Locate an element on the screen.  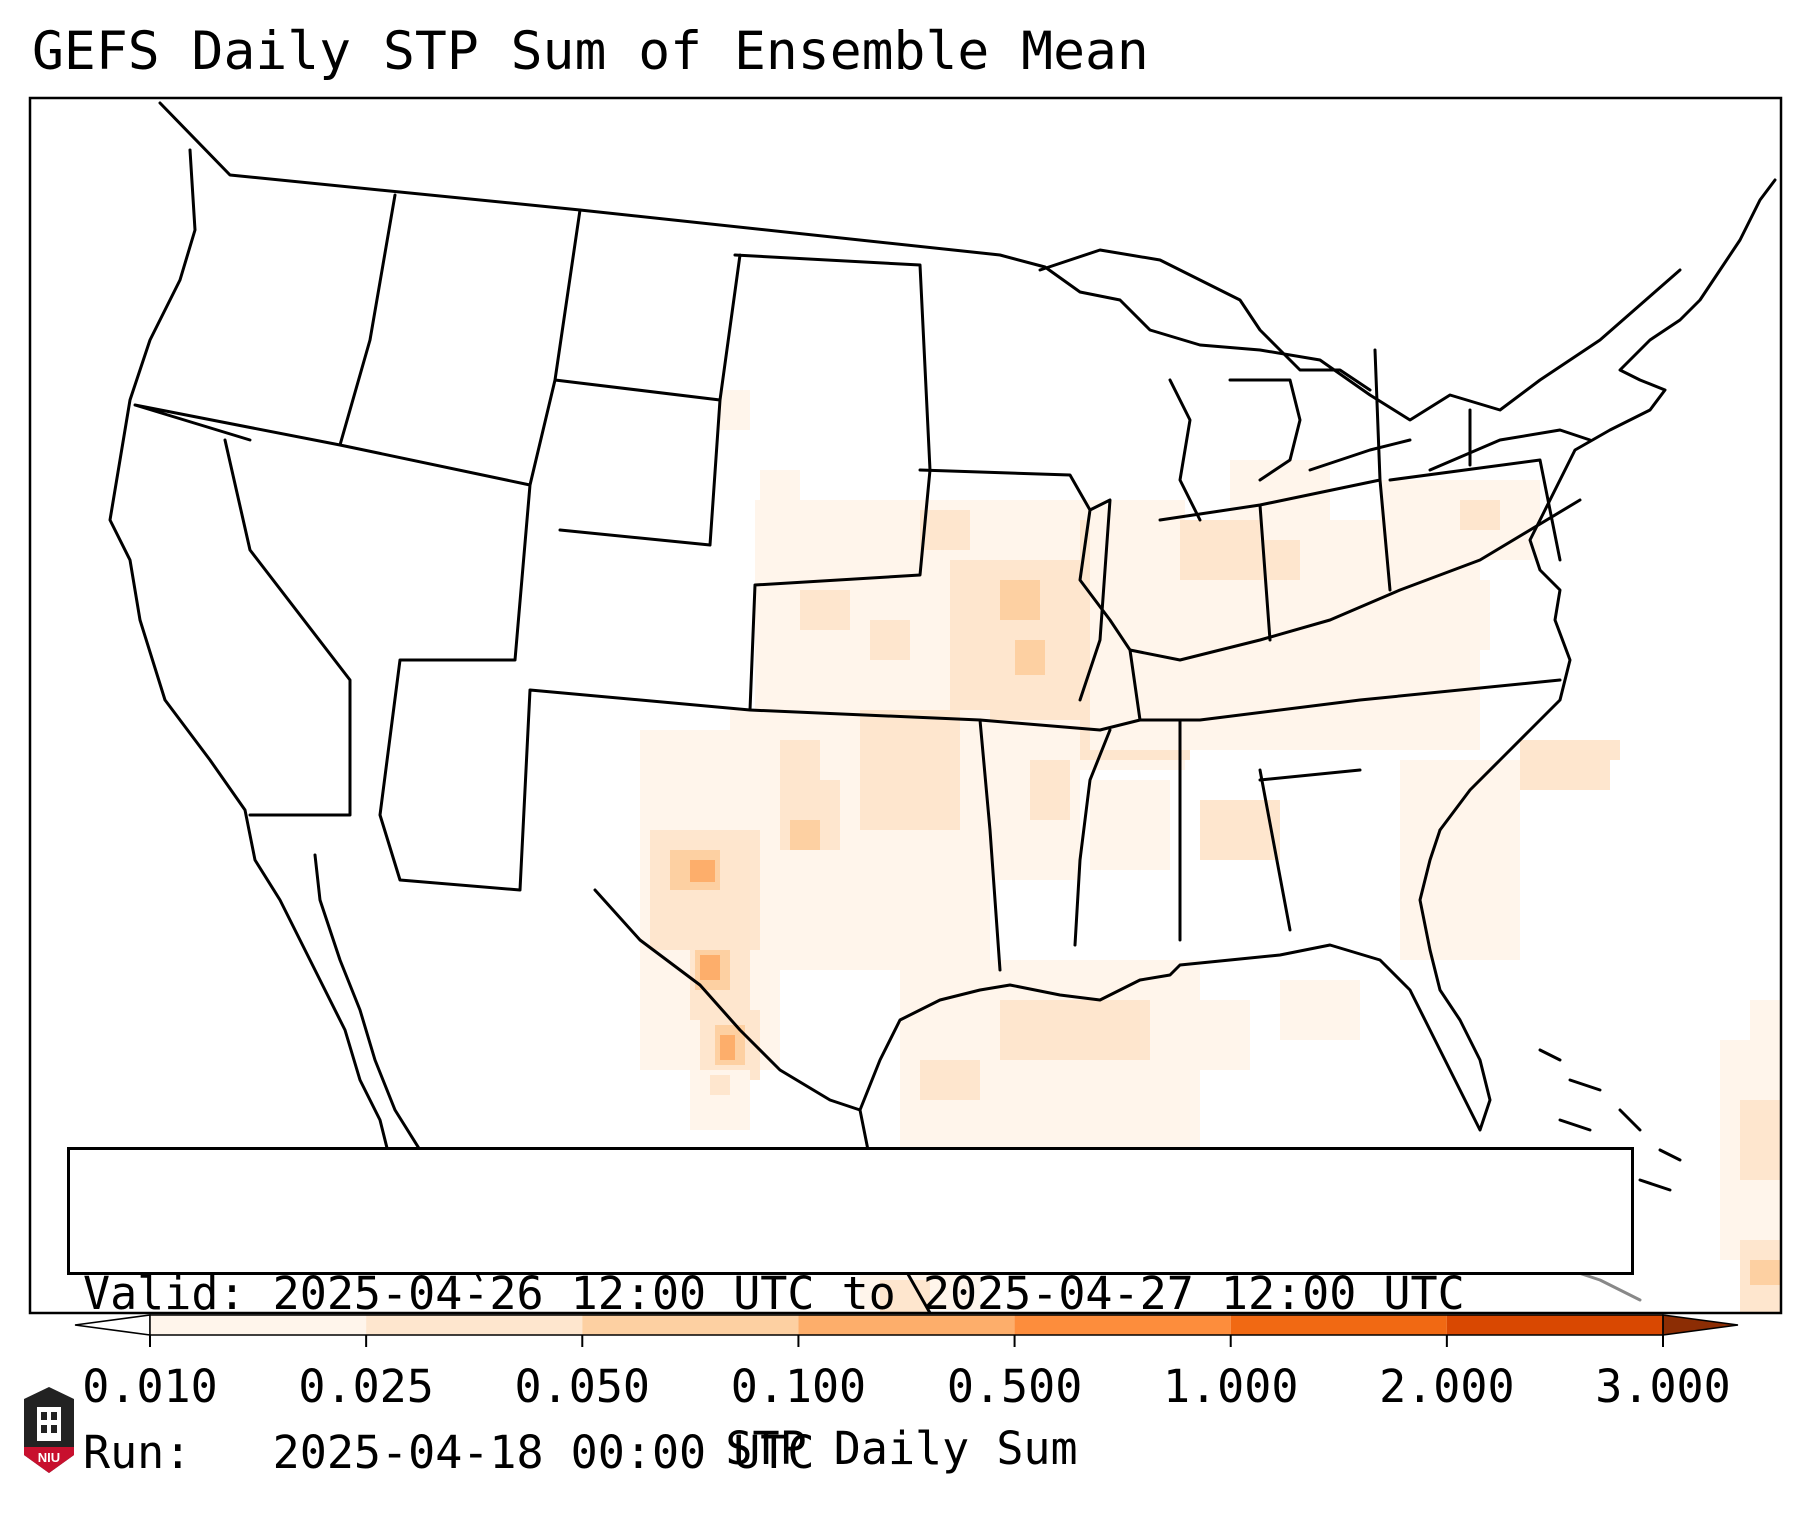
great-lakes is located at coordinates (1315, 385).